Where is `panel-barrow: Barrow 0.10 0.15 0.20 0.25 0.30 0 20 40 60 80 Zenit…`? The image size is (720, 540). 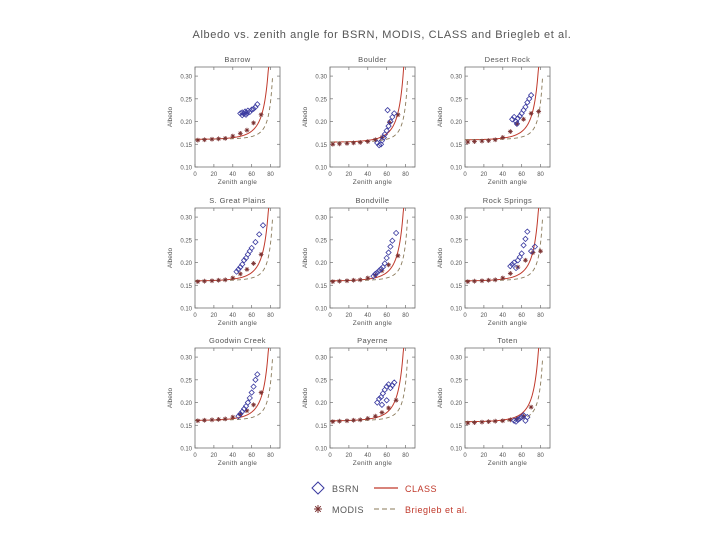
panel-barrow: Barrow 0.10 0.15 0.20 0.25 0.30 0 20 40 60 80 Zenit… is located at coordinates (224, 120).